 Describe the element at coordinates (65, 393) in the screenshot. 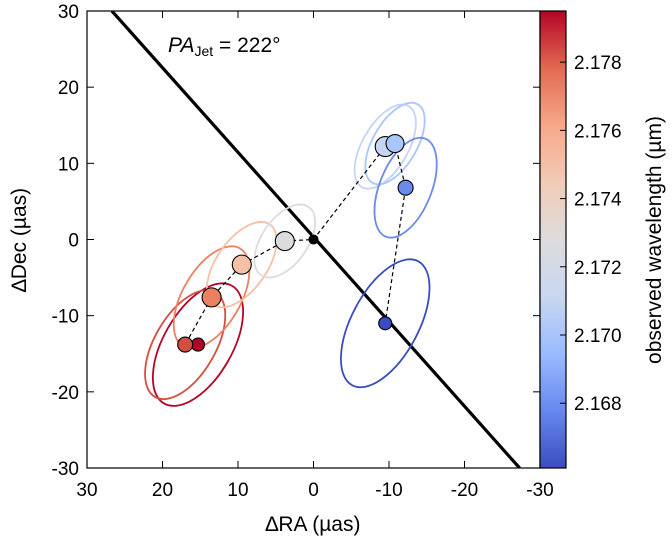

I see `y-tick-label-5: -20` at that location.